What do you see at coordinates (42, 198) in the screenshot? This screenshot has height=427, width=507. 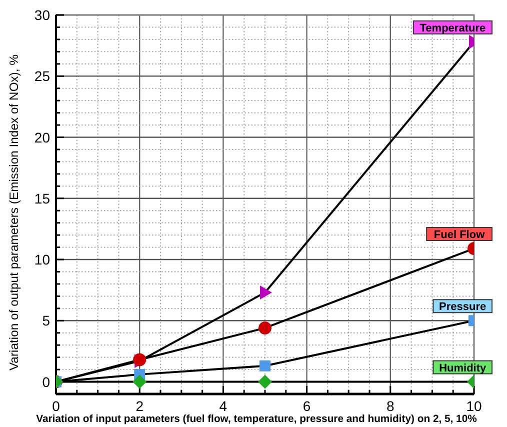 I see `y-tick-label: 15` at bounding box center [42, 198].